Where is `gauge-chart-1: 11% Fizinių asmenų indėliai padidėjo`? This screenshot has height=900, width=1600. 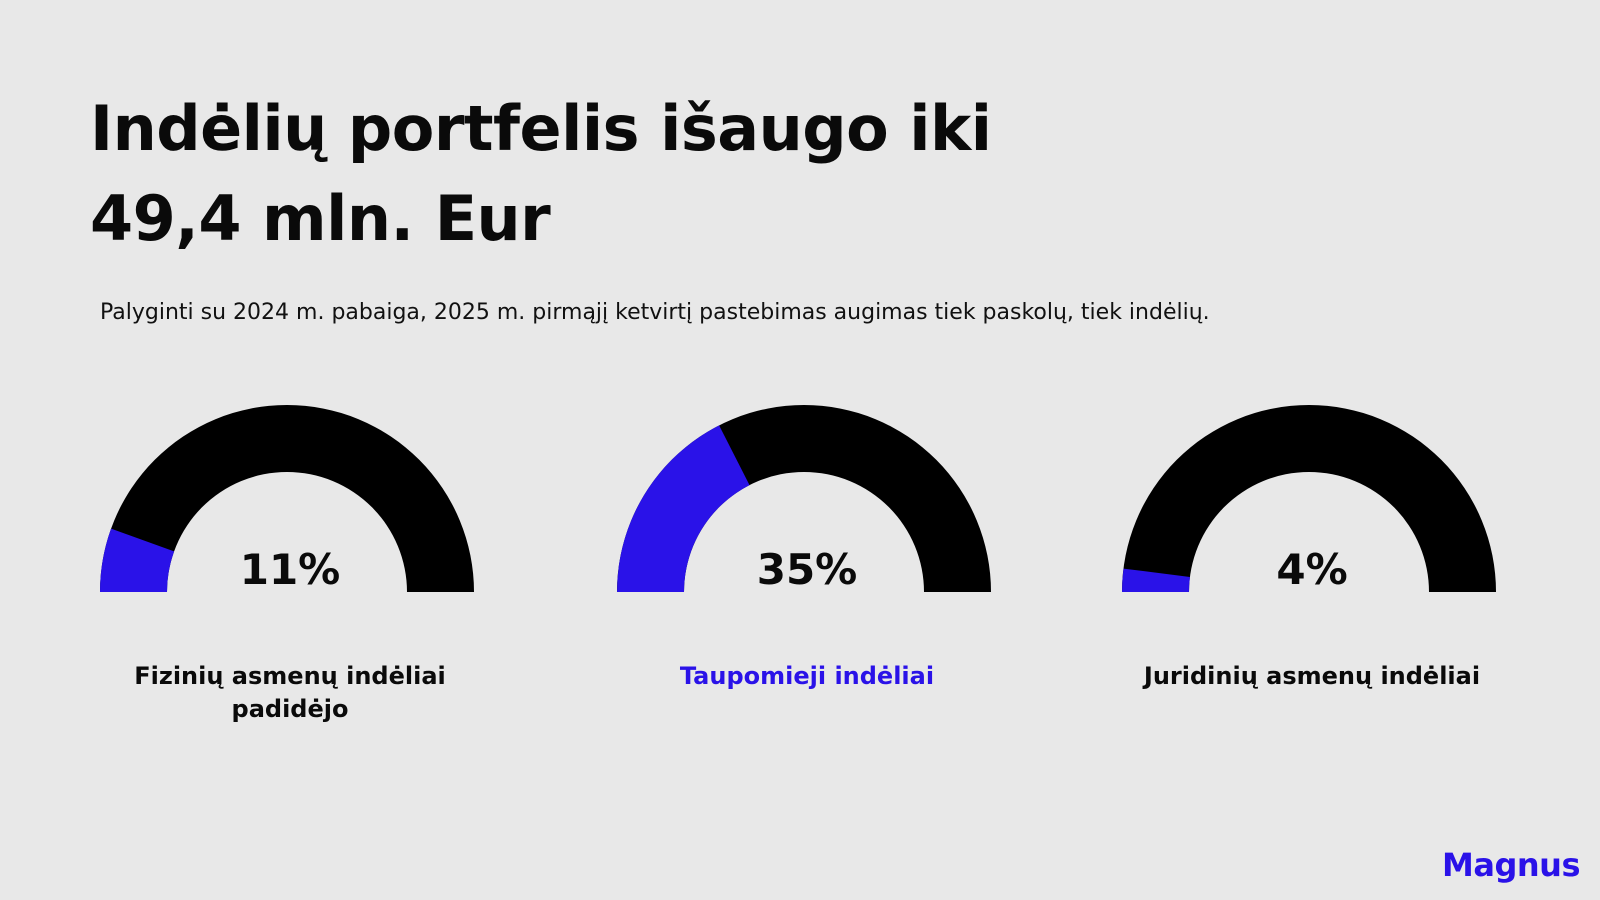
gauge-chart-1: 11% Fizinių asmenų indėliai padidėjo is located at coordinates (290, 575).